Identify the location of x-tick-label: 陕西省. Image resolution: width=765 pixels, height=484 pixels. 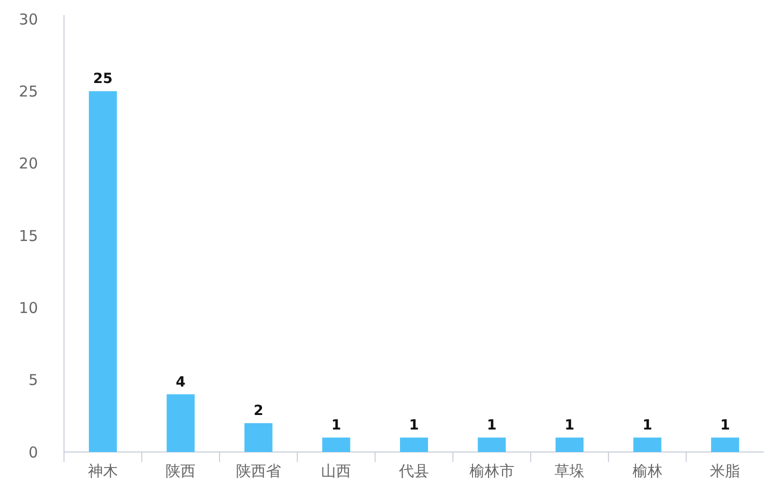
(258, 471).